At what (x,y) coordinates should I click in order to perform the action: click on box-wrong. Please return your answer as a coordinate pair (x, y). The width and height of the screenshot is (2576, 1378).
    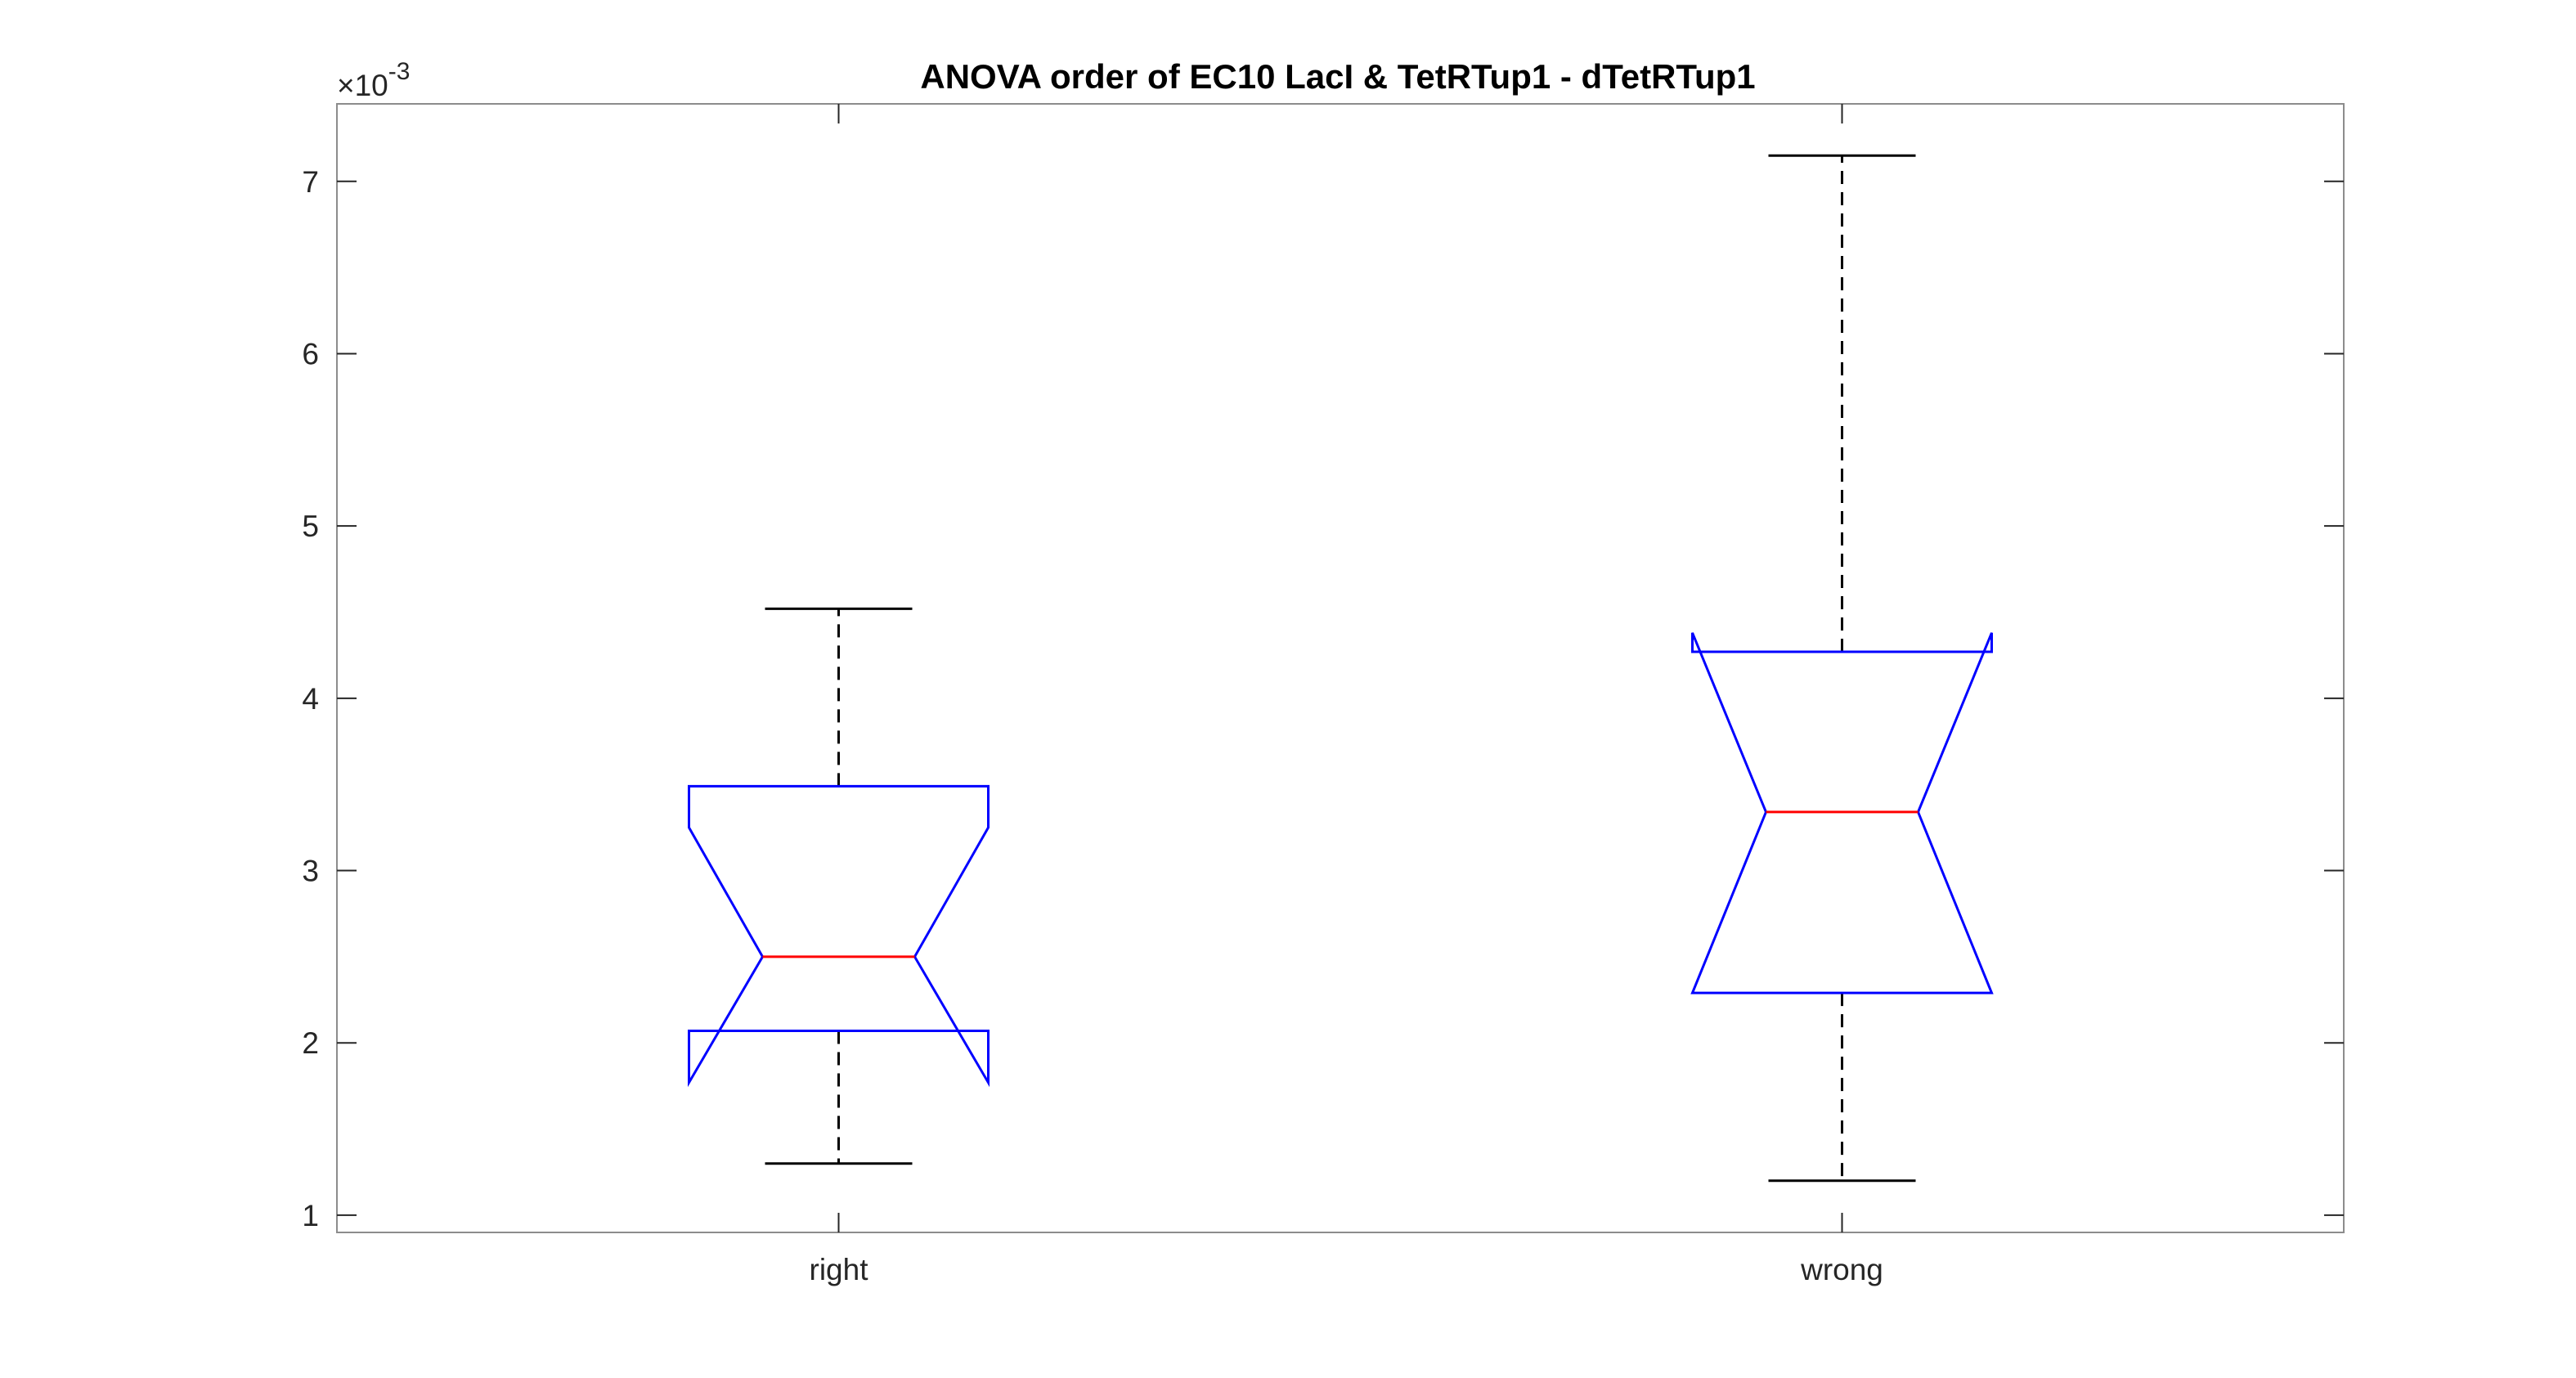
    Looking at the image, I should click on (1842, 668).